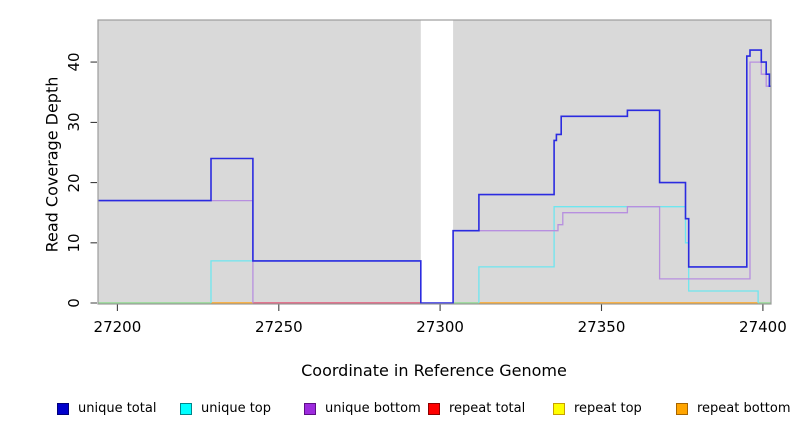  I want to click on y-tick-label: 10, so click(74, 243).